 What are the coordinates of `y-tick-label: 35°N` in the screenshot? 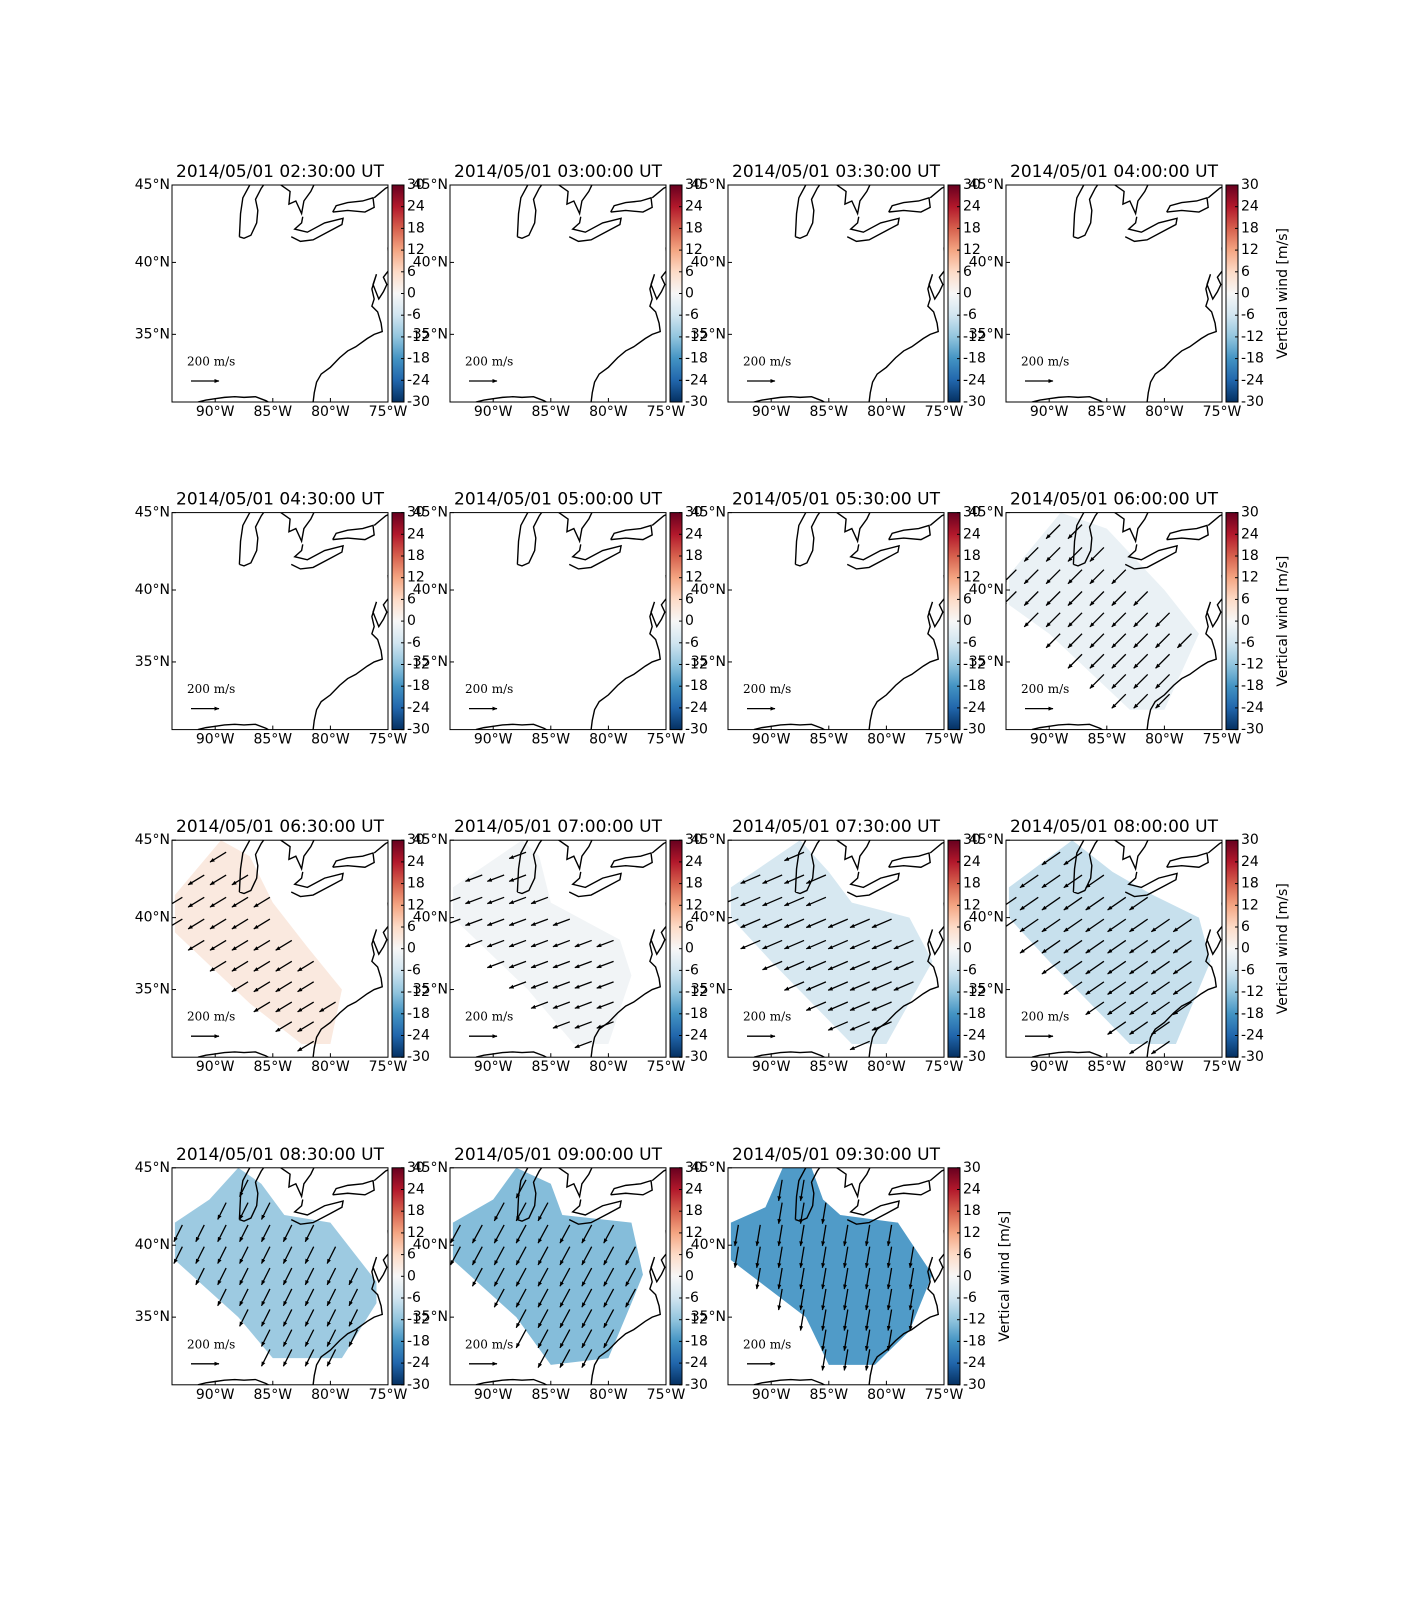 It's located at (708, 662).